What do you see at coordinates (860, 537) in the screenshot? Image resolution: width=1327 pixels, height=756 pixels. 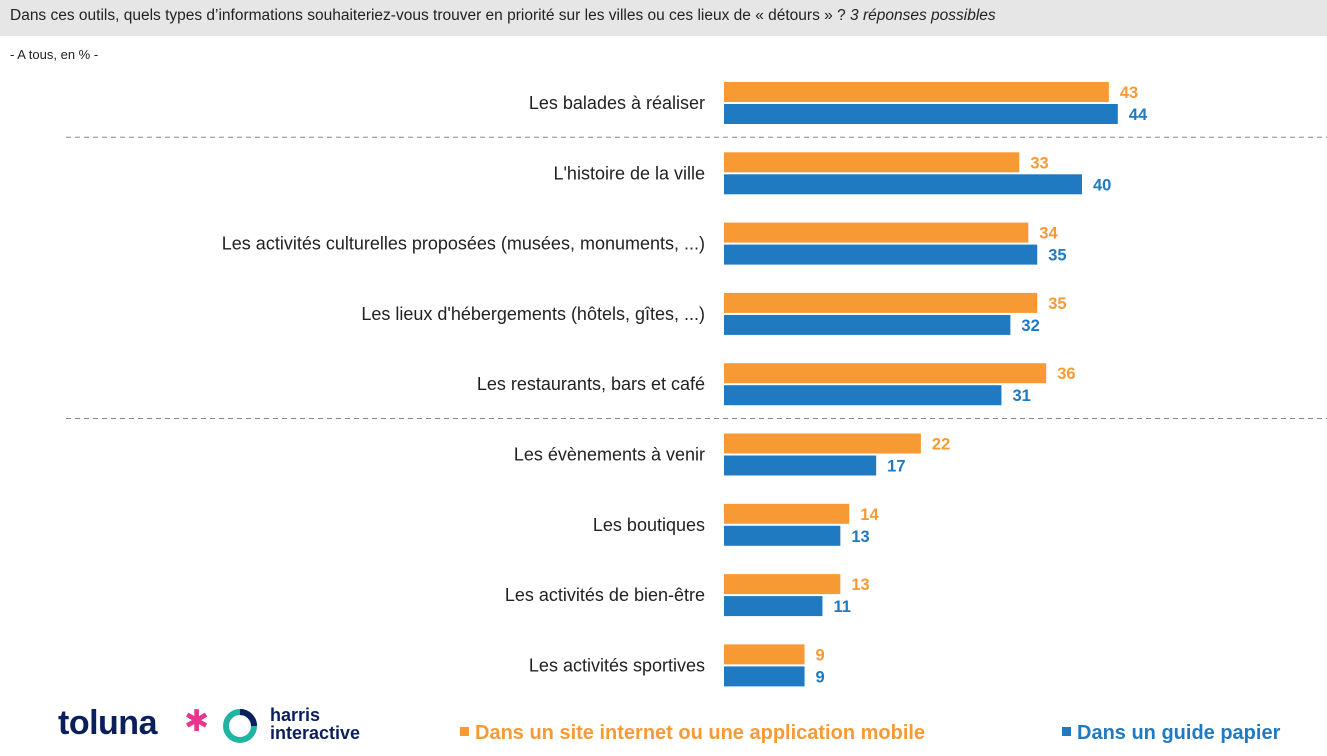 I see `value-label-series-2: 13` at bounding box center [860, 537].